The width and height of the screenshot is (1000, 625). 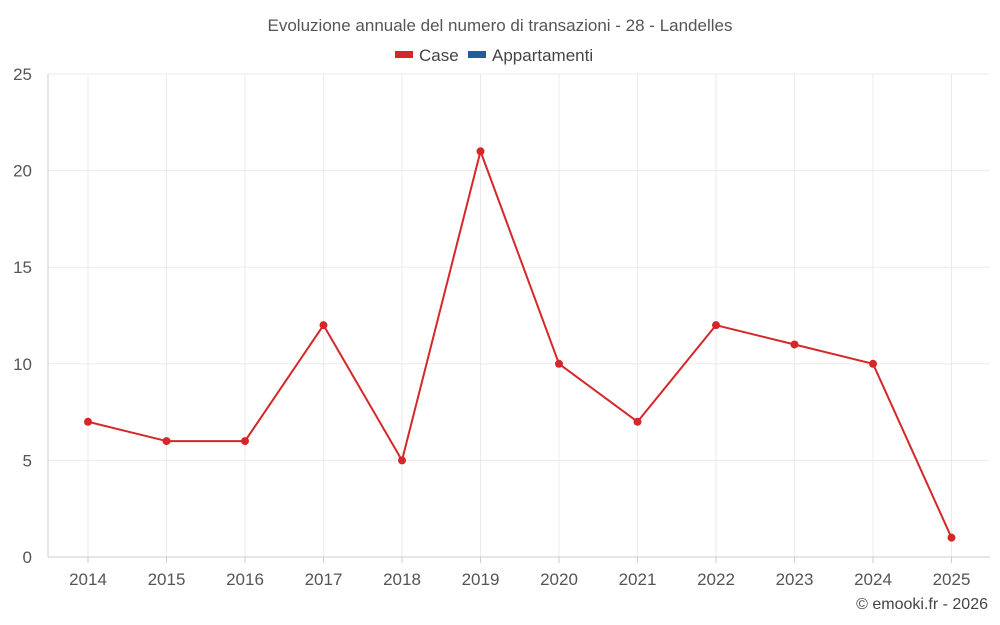 I want to click on x-tick-label: 2024, so click(x=873, y=579).